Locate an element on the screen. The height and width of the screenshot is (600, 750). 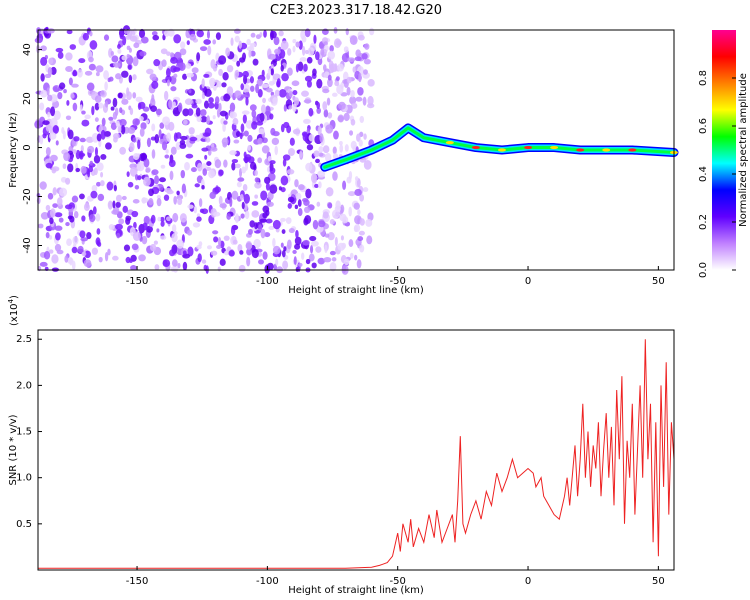
snr-y-ticks: 0.5 1.0 1.5 2.0 2.5 is located at coordinates (29, 432).